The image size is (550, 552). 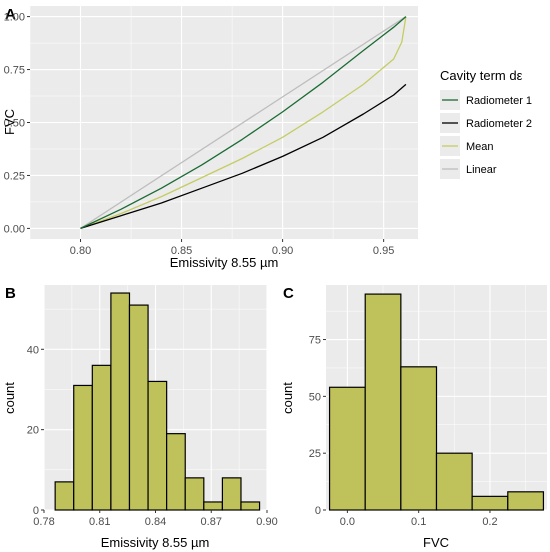 What do you see at coordinates (383, 251) in the screenshot?
I see `x-tick-label: 0.95` at bounding box center [383, 251].